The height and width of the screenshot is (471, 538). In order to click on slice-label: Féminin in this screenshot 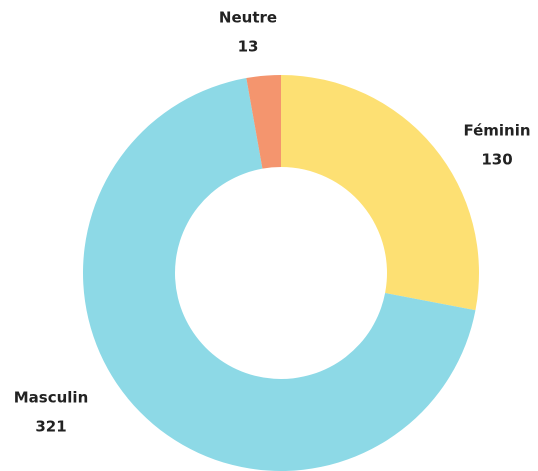, I will do `click(496, 131)`.